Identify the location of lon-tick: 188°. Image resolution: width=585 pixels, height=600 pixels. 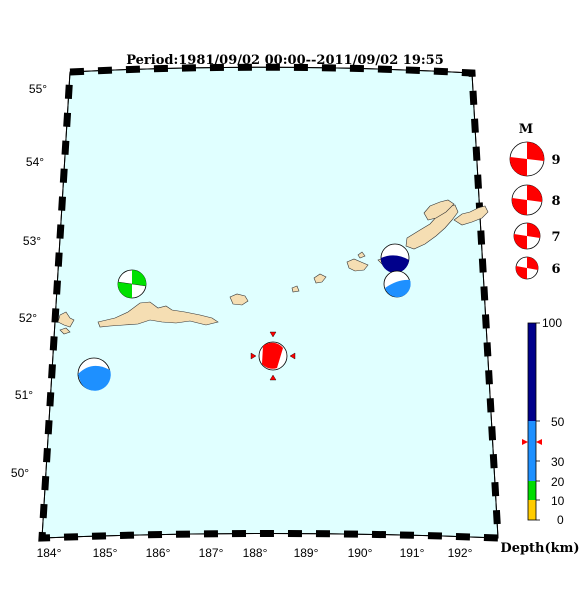
(255, 553).